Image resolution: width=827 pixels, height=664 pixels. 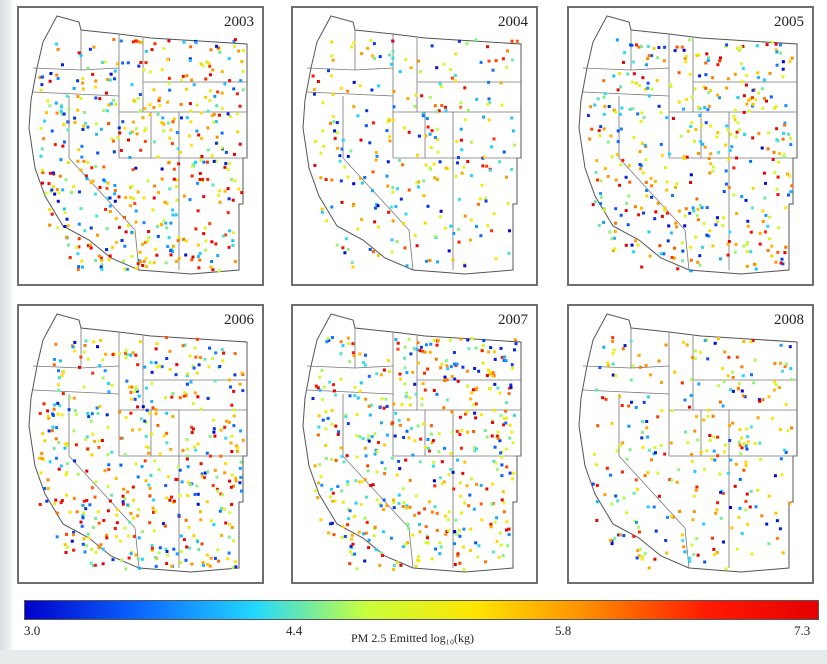 I want to click on colorbar-tick-min: 3.0, so click(x=32, y=630).